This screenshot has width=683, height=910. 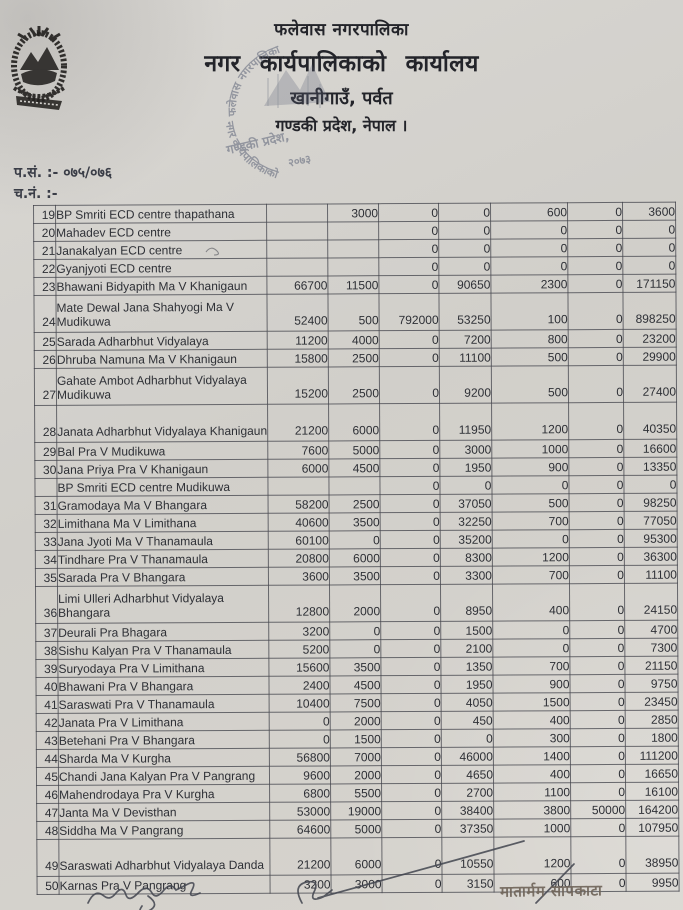 What do you see at coordinates (650, 384) in the screenshot?
I see `cell-amount: 27400` at bounding box center [650, 384].